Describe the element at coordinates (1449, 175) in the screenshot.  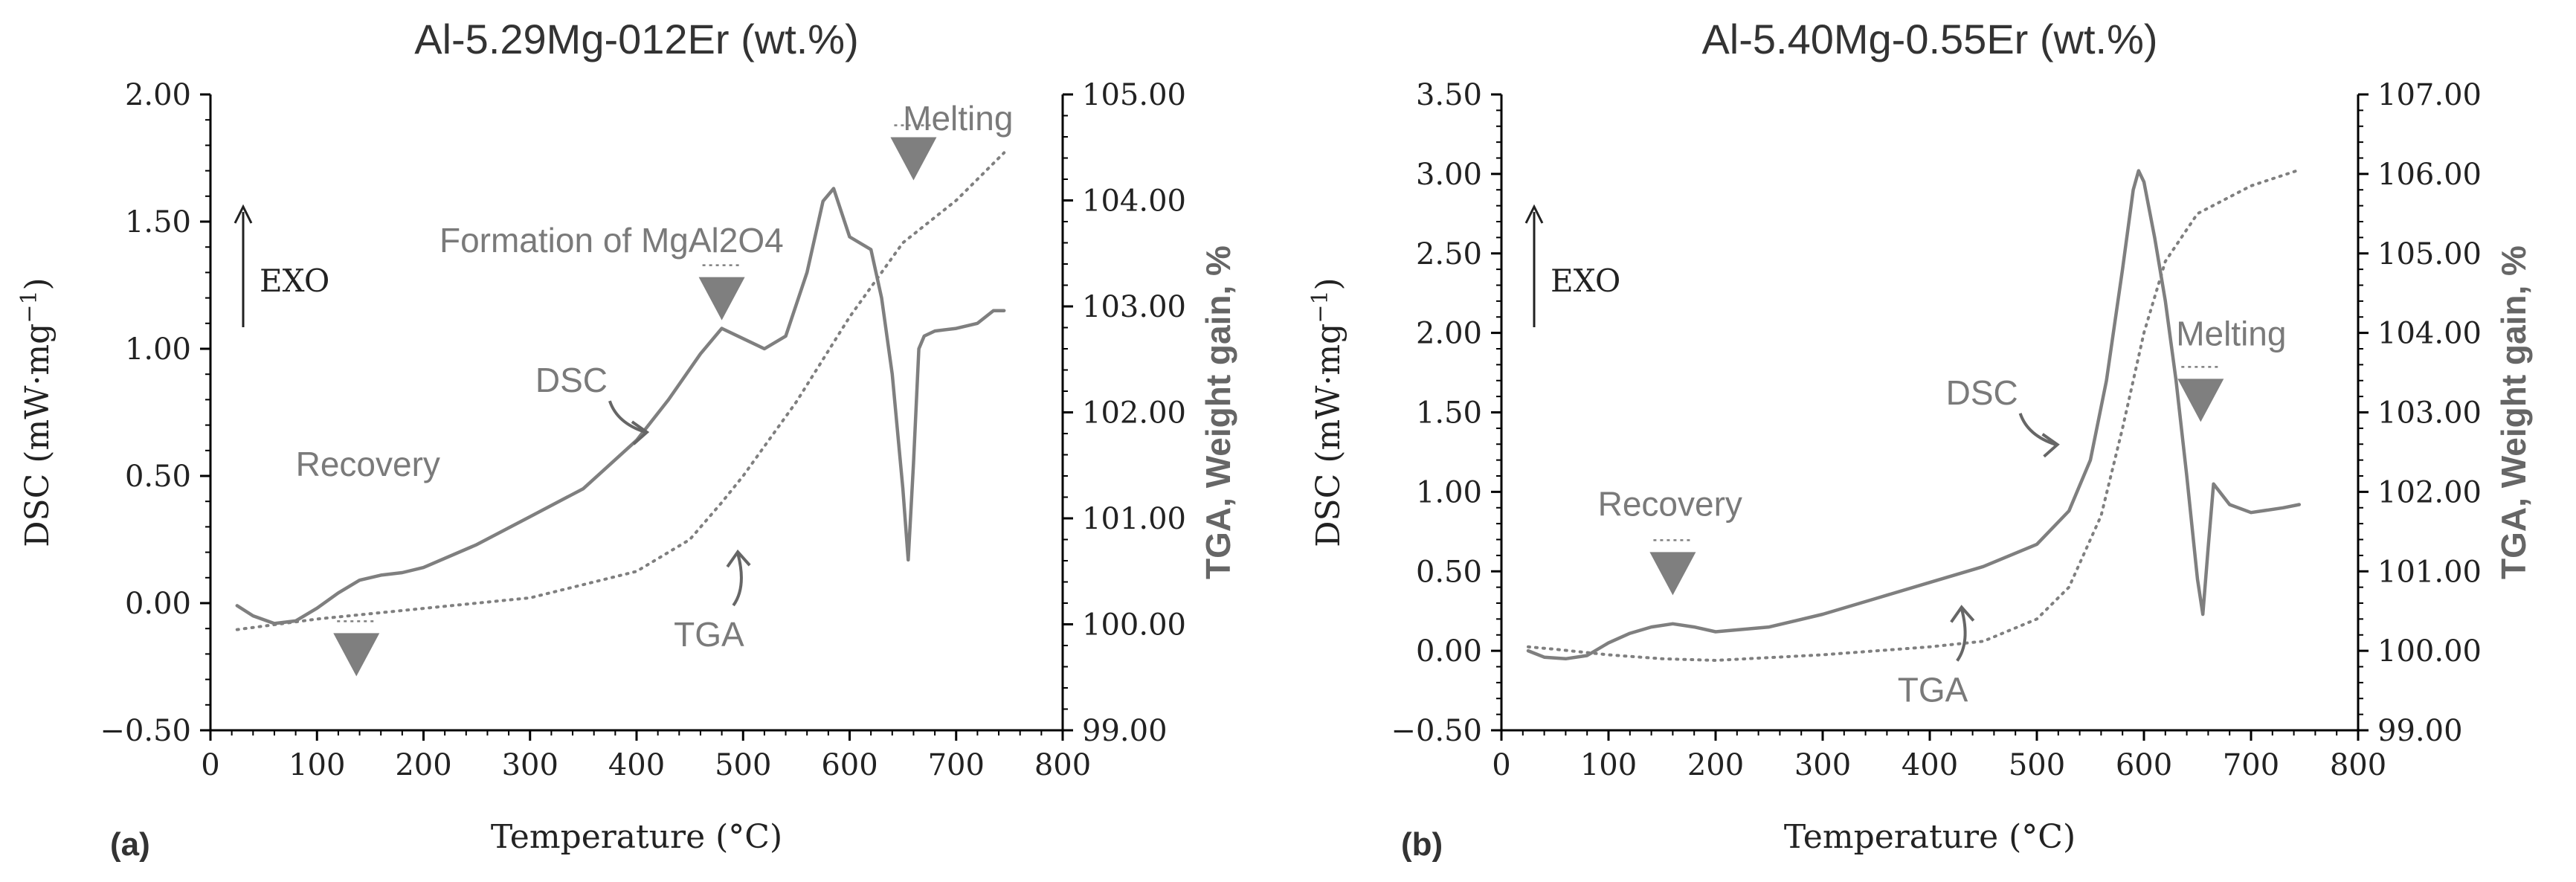
I see `y-tick-label: 3.00` at that location.